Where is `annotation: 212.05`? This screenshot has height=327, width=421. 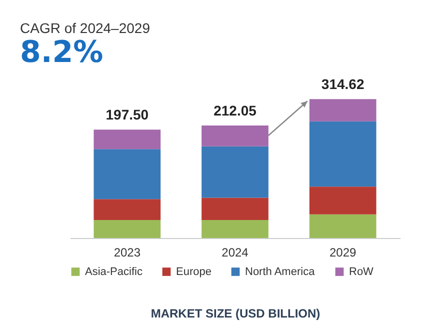
annotation: 212.05 is located at coordinates (235, 110).